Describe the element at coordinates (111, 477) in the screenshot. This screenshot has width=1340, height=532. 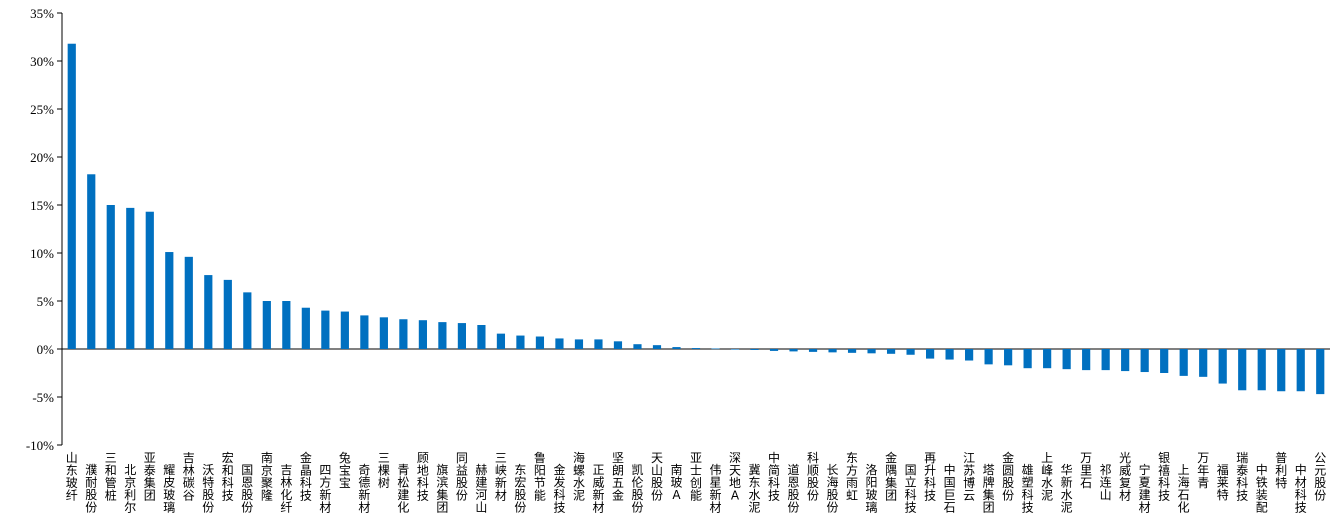
I see `x-category-label: 三和管桩` at that location.